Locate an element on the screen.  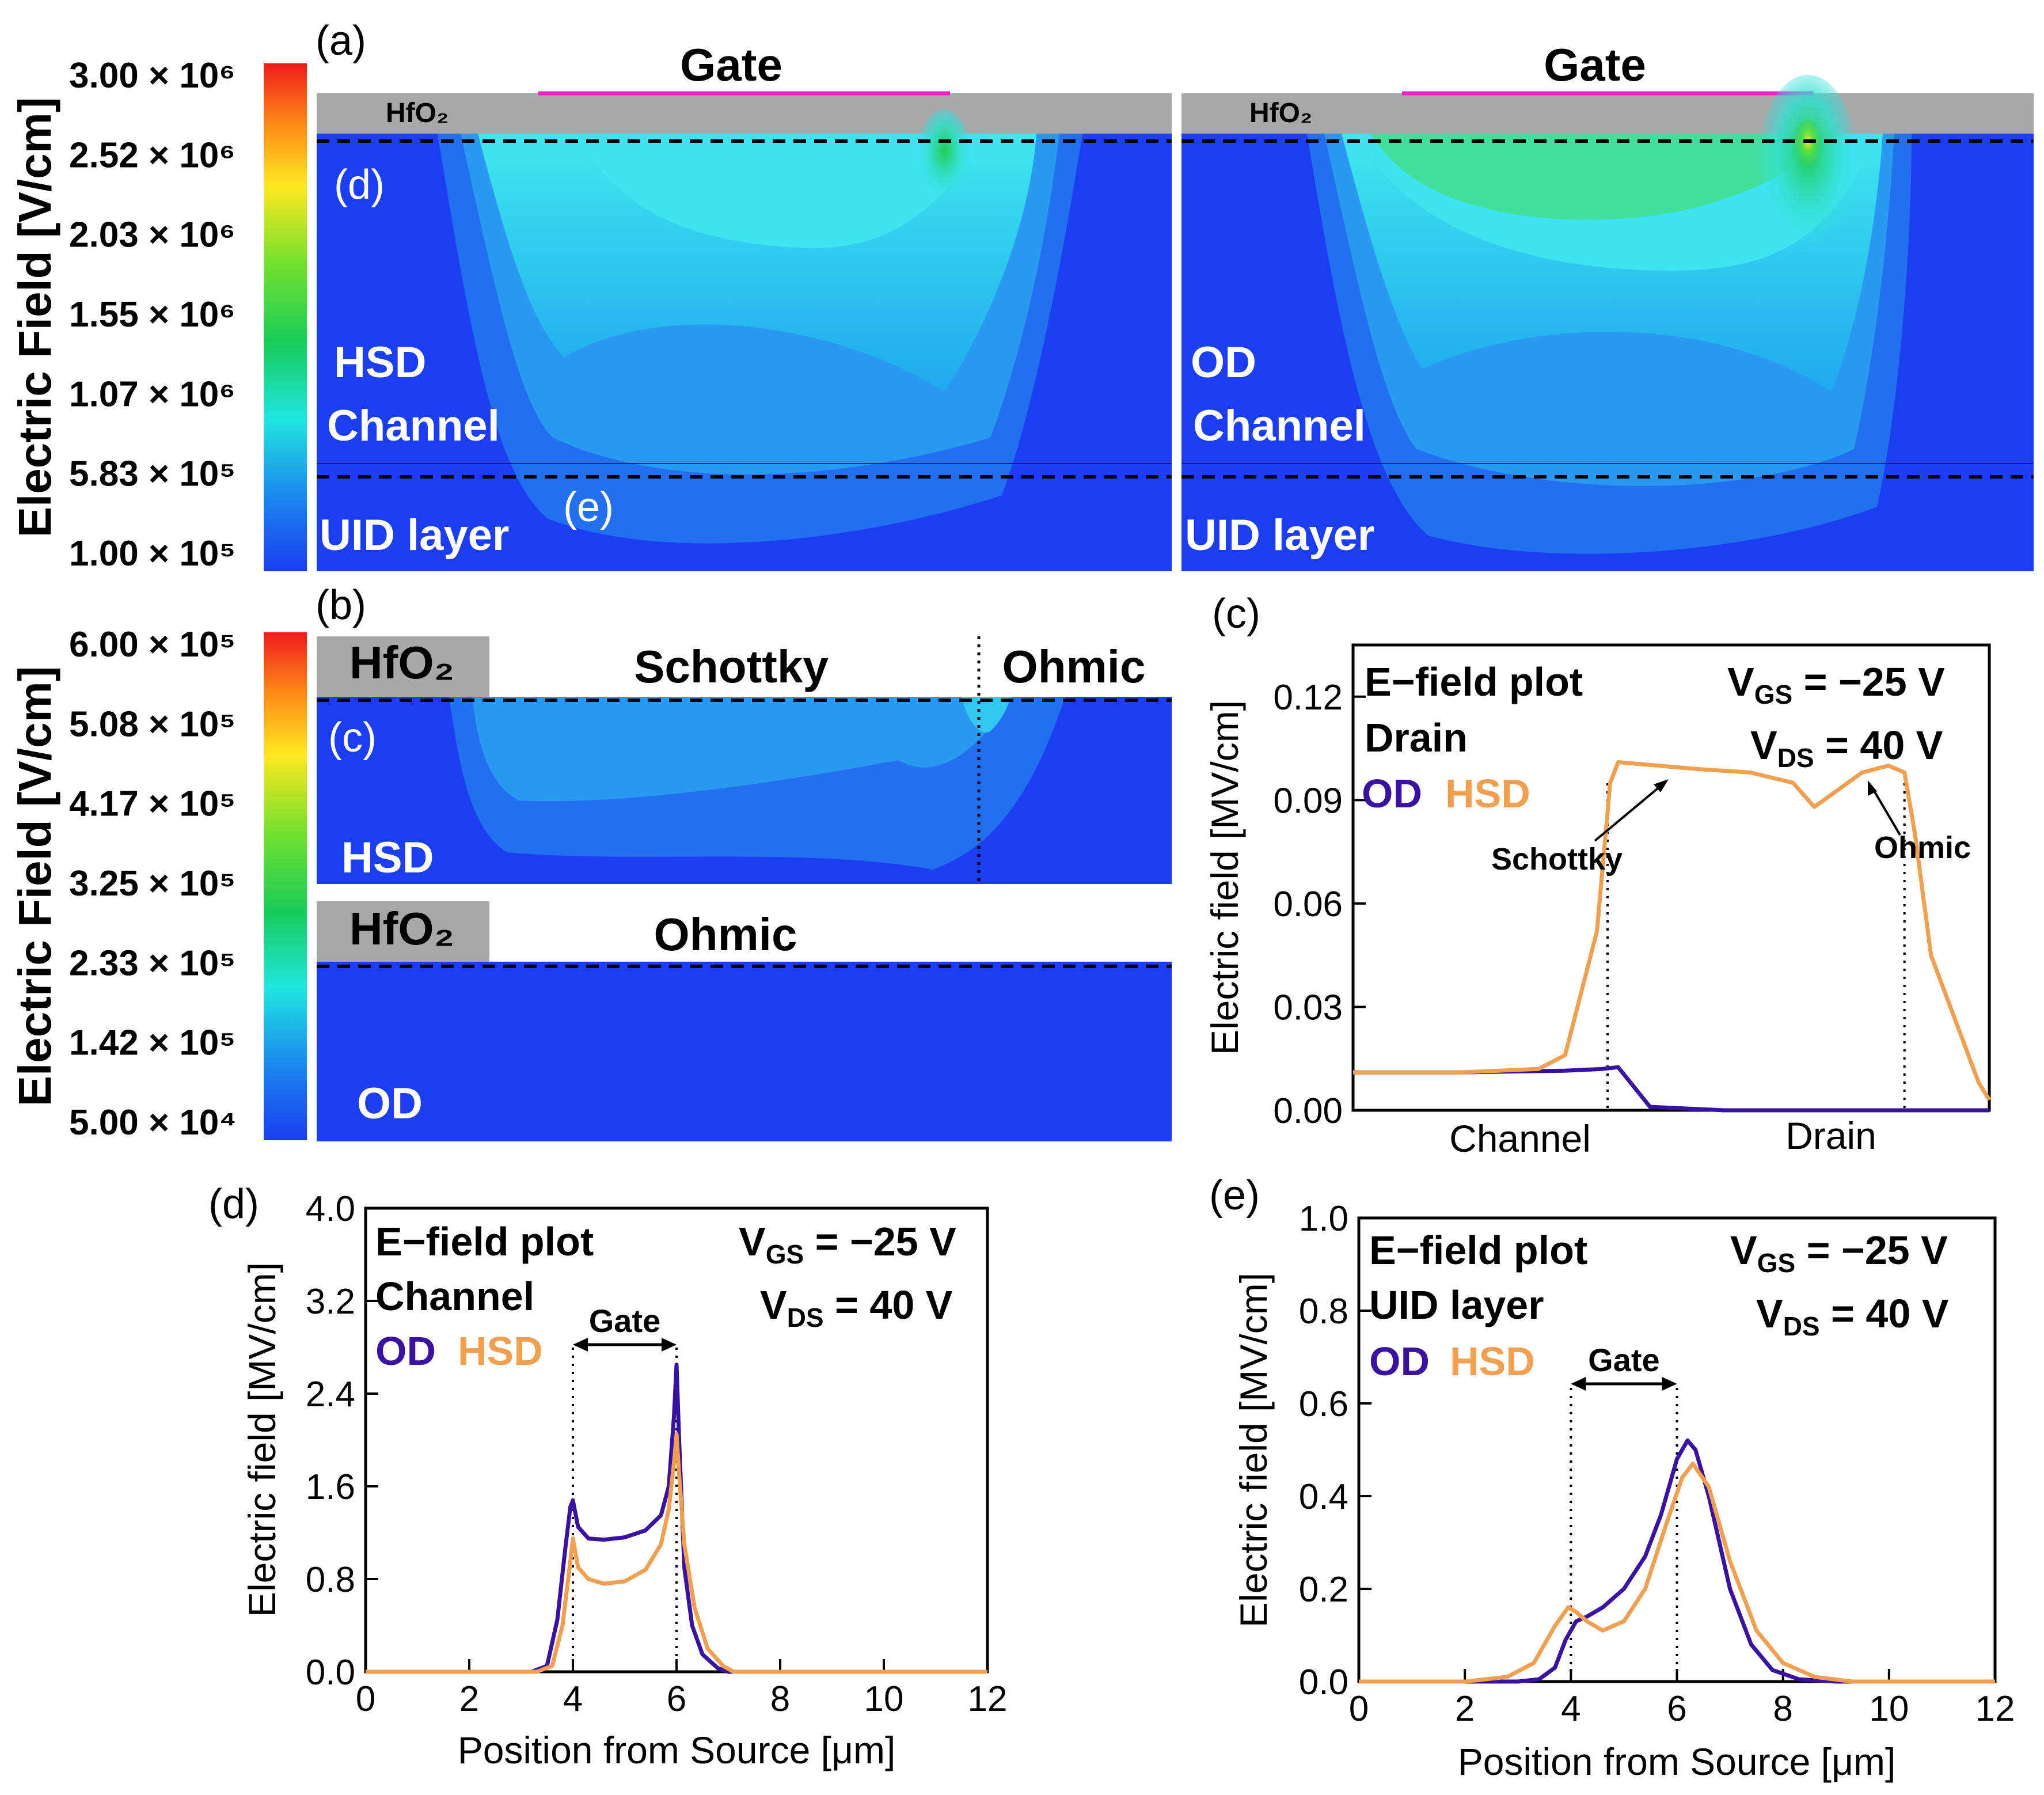
colorbar-a-gradient is located at coordinates (285, 317).